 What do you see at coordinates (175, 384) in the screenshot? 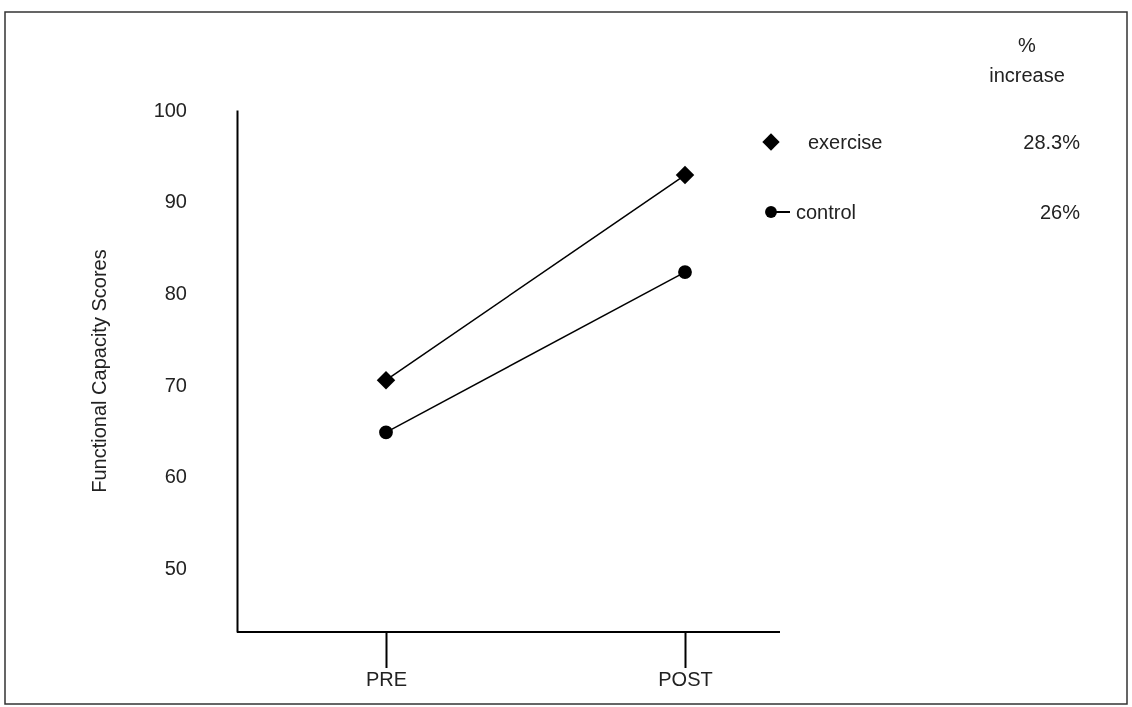
I see `y-tick-label: 70` at bounding box center [175, 384].